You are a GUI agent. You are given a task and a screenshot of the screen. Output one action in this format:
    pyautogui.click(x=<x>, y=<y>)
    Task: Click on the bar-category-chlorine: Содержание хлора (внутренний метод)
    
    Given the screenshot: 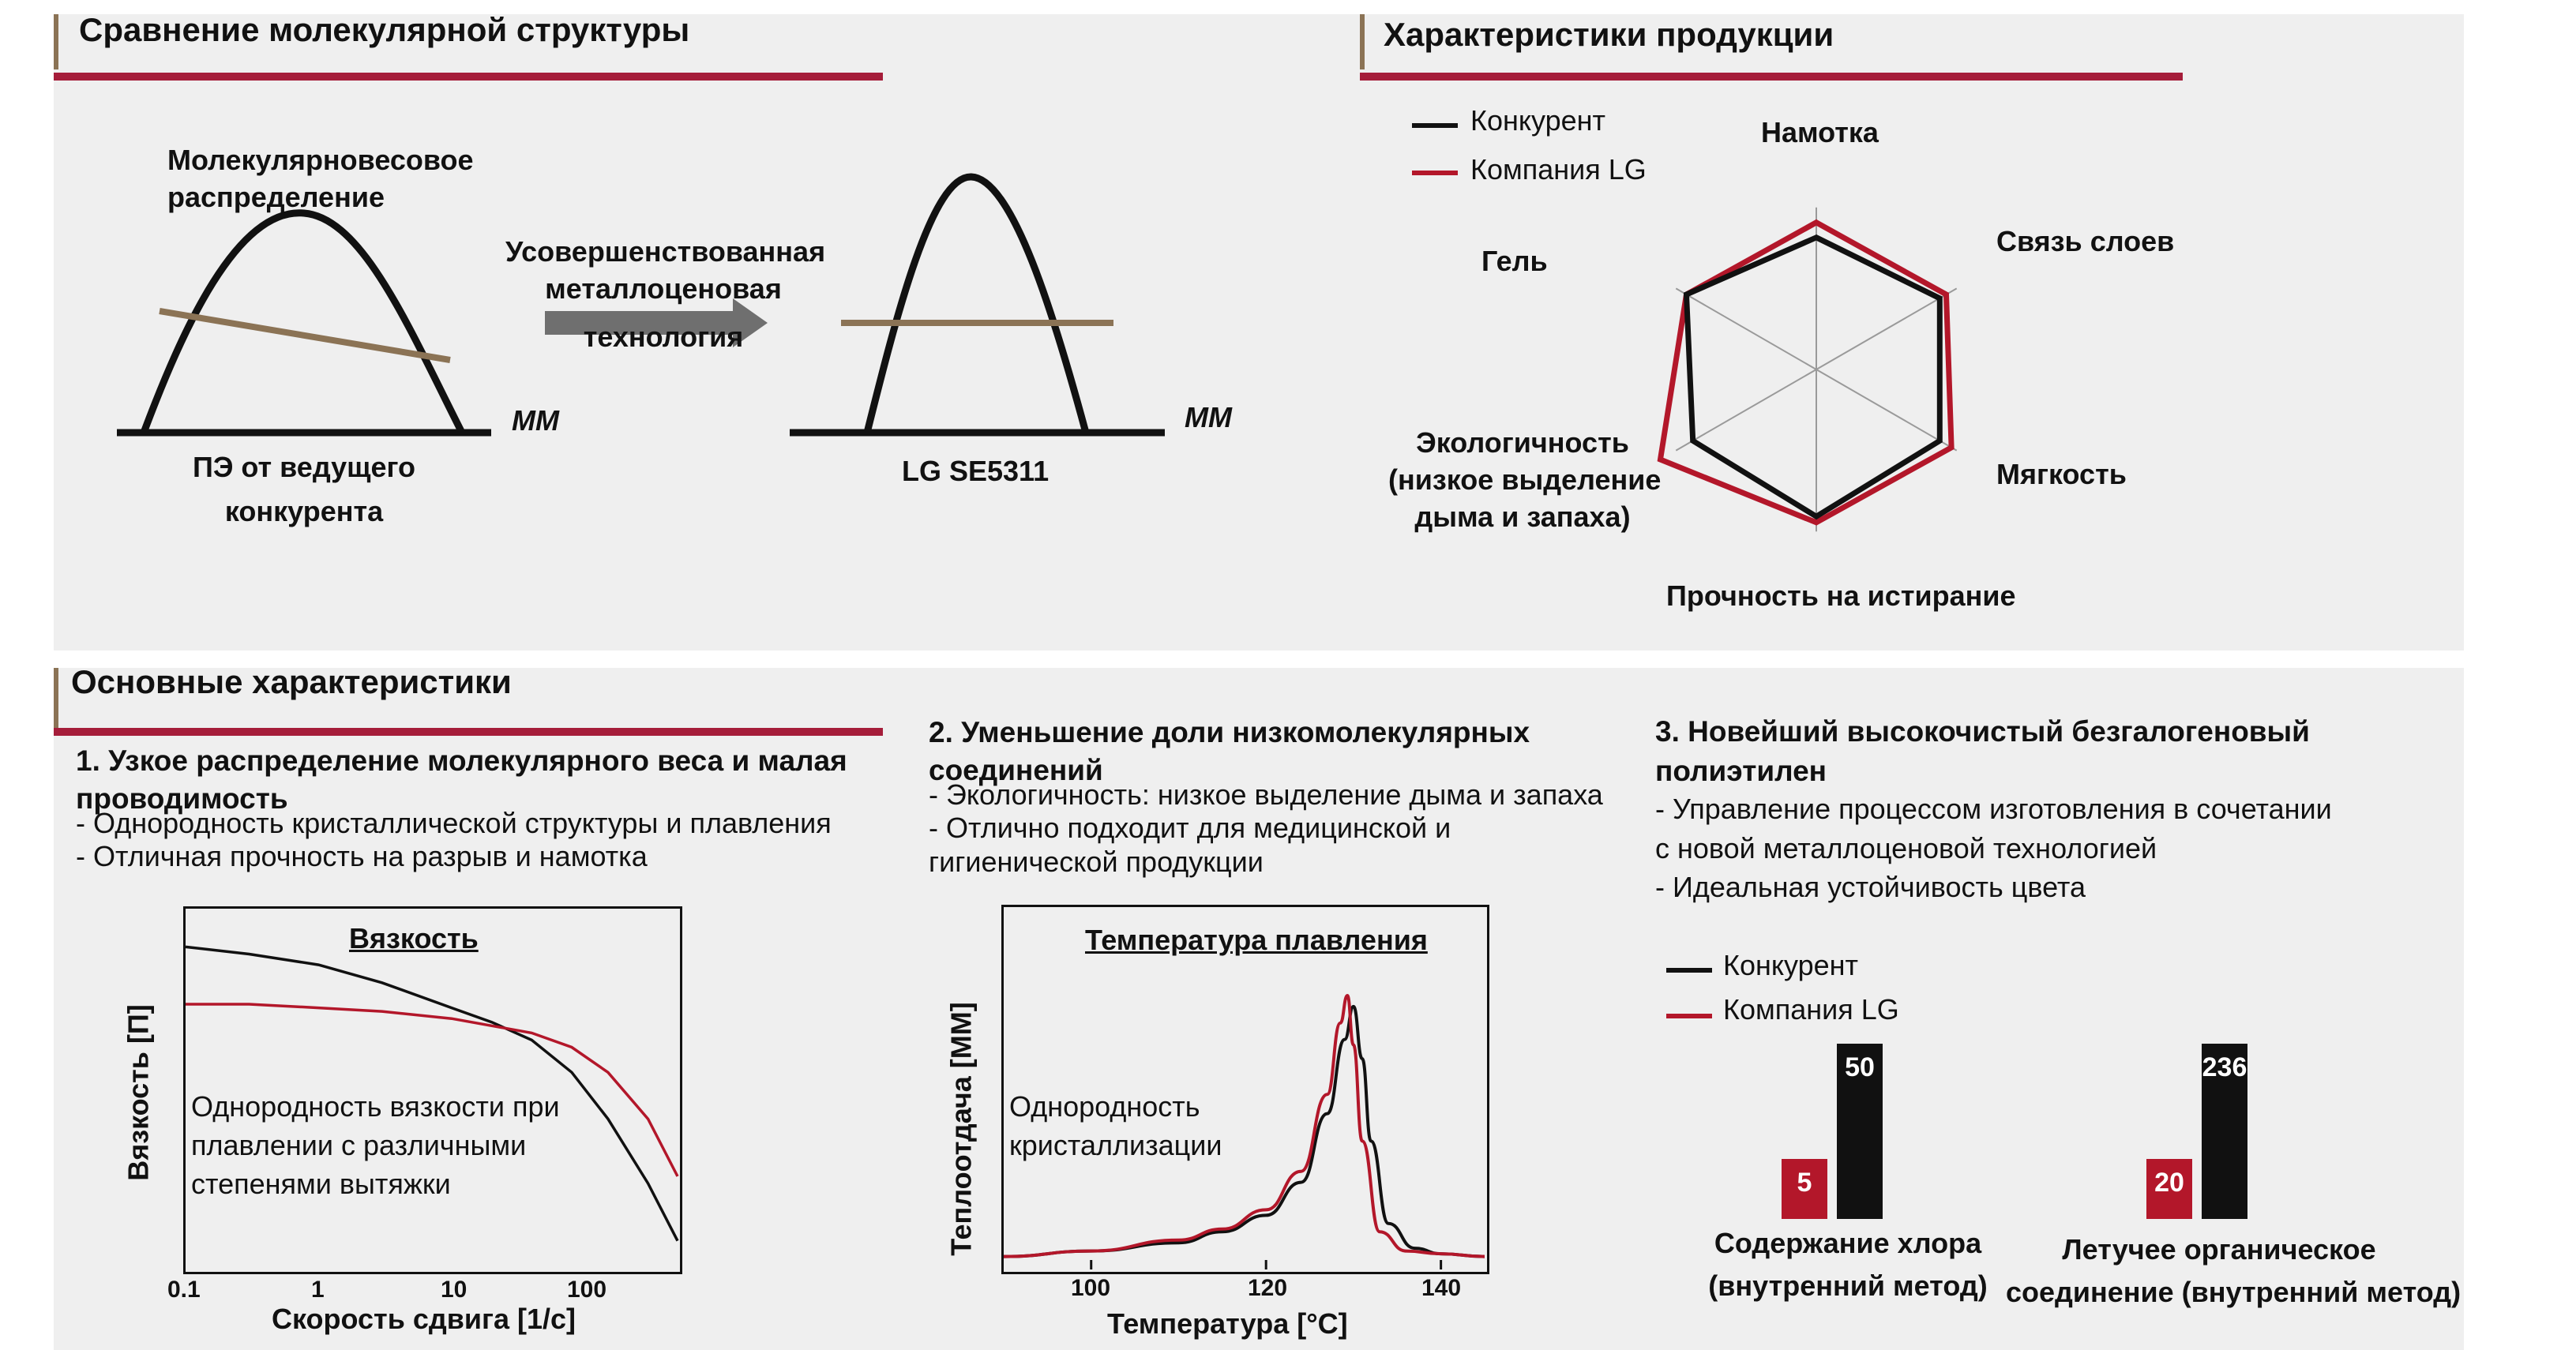 What is the action you would take?
    pyautogui.click(x=1848, y=1264)
    